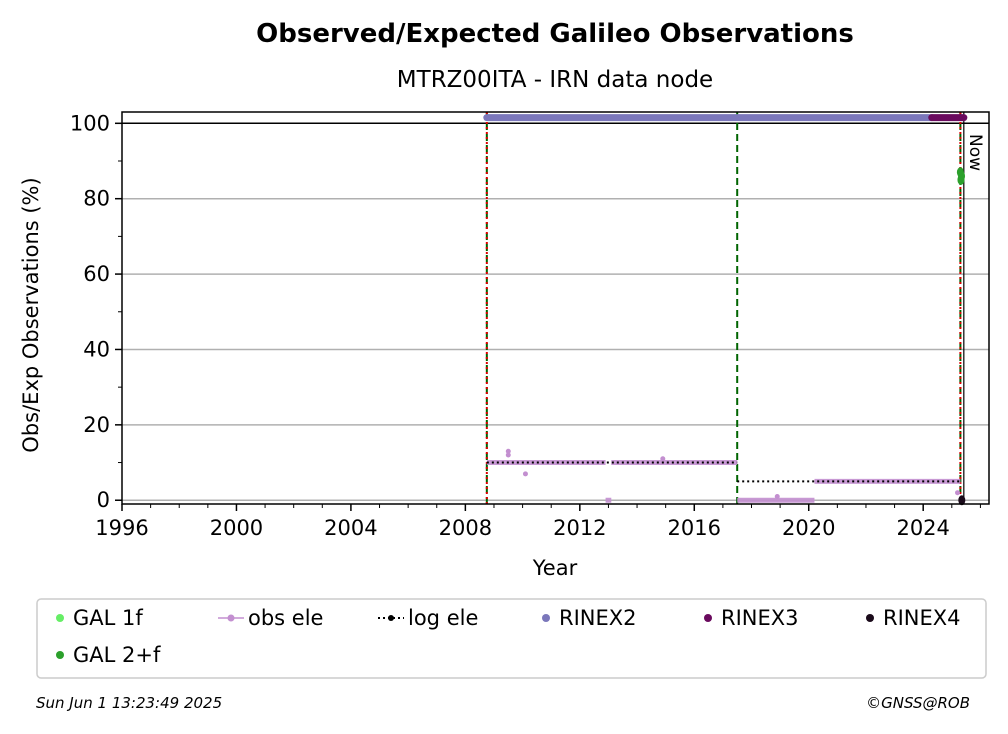  Describe the element at coordinates (236, 528) in the screenshot. I see `x-tick-label-2000: 2000` at that location.